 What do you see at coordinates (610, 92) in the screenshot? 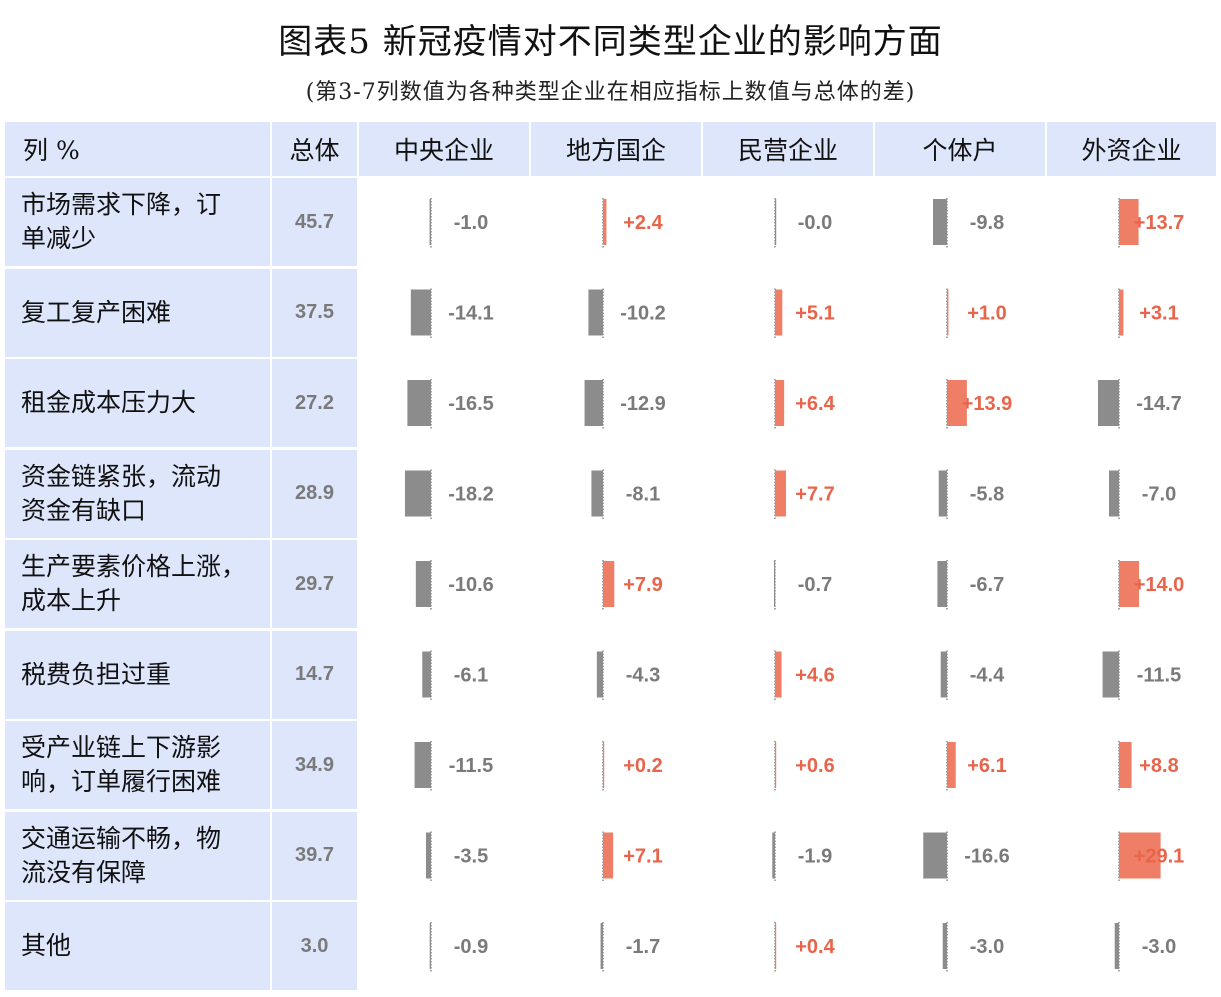
I see `chart-subtitle: (第3-7列数值为各种类型企业在相应指标上数值与总体的差)` at bounding box center [610, 92].